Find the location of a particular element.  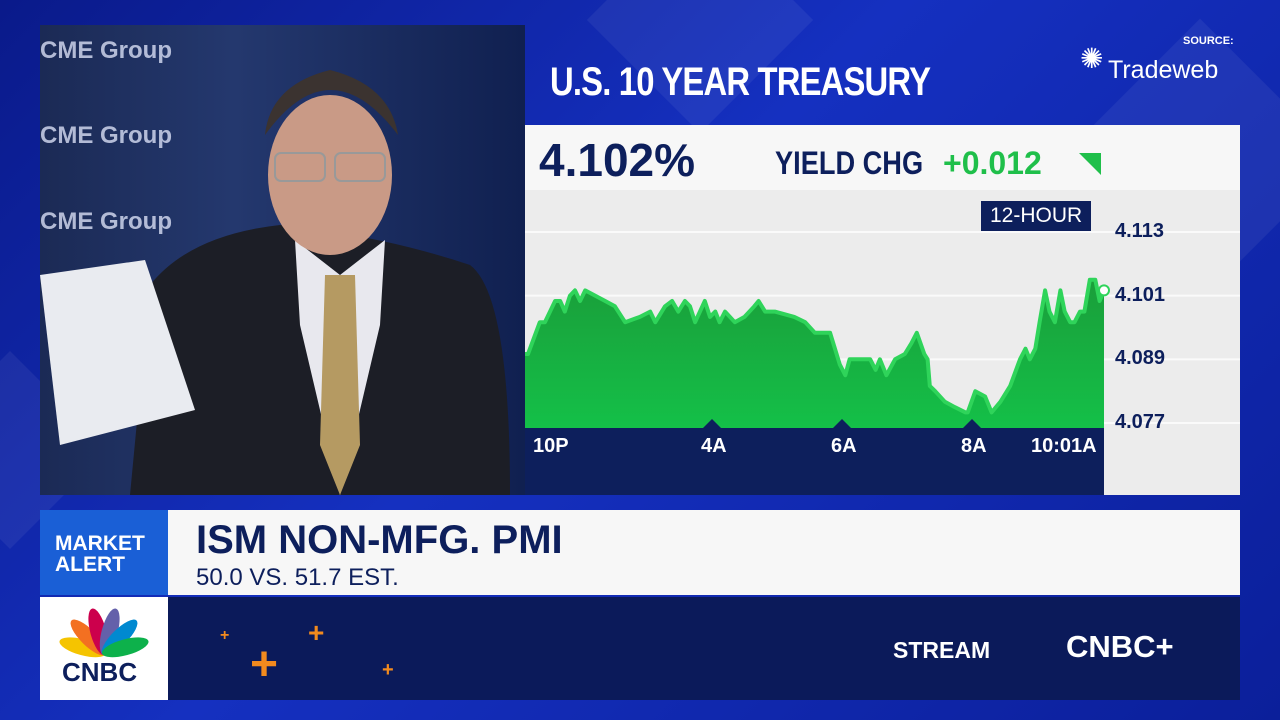

series-area is located at coordinates (814, 353).